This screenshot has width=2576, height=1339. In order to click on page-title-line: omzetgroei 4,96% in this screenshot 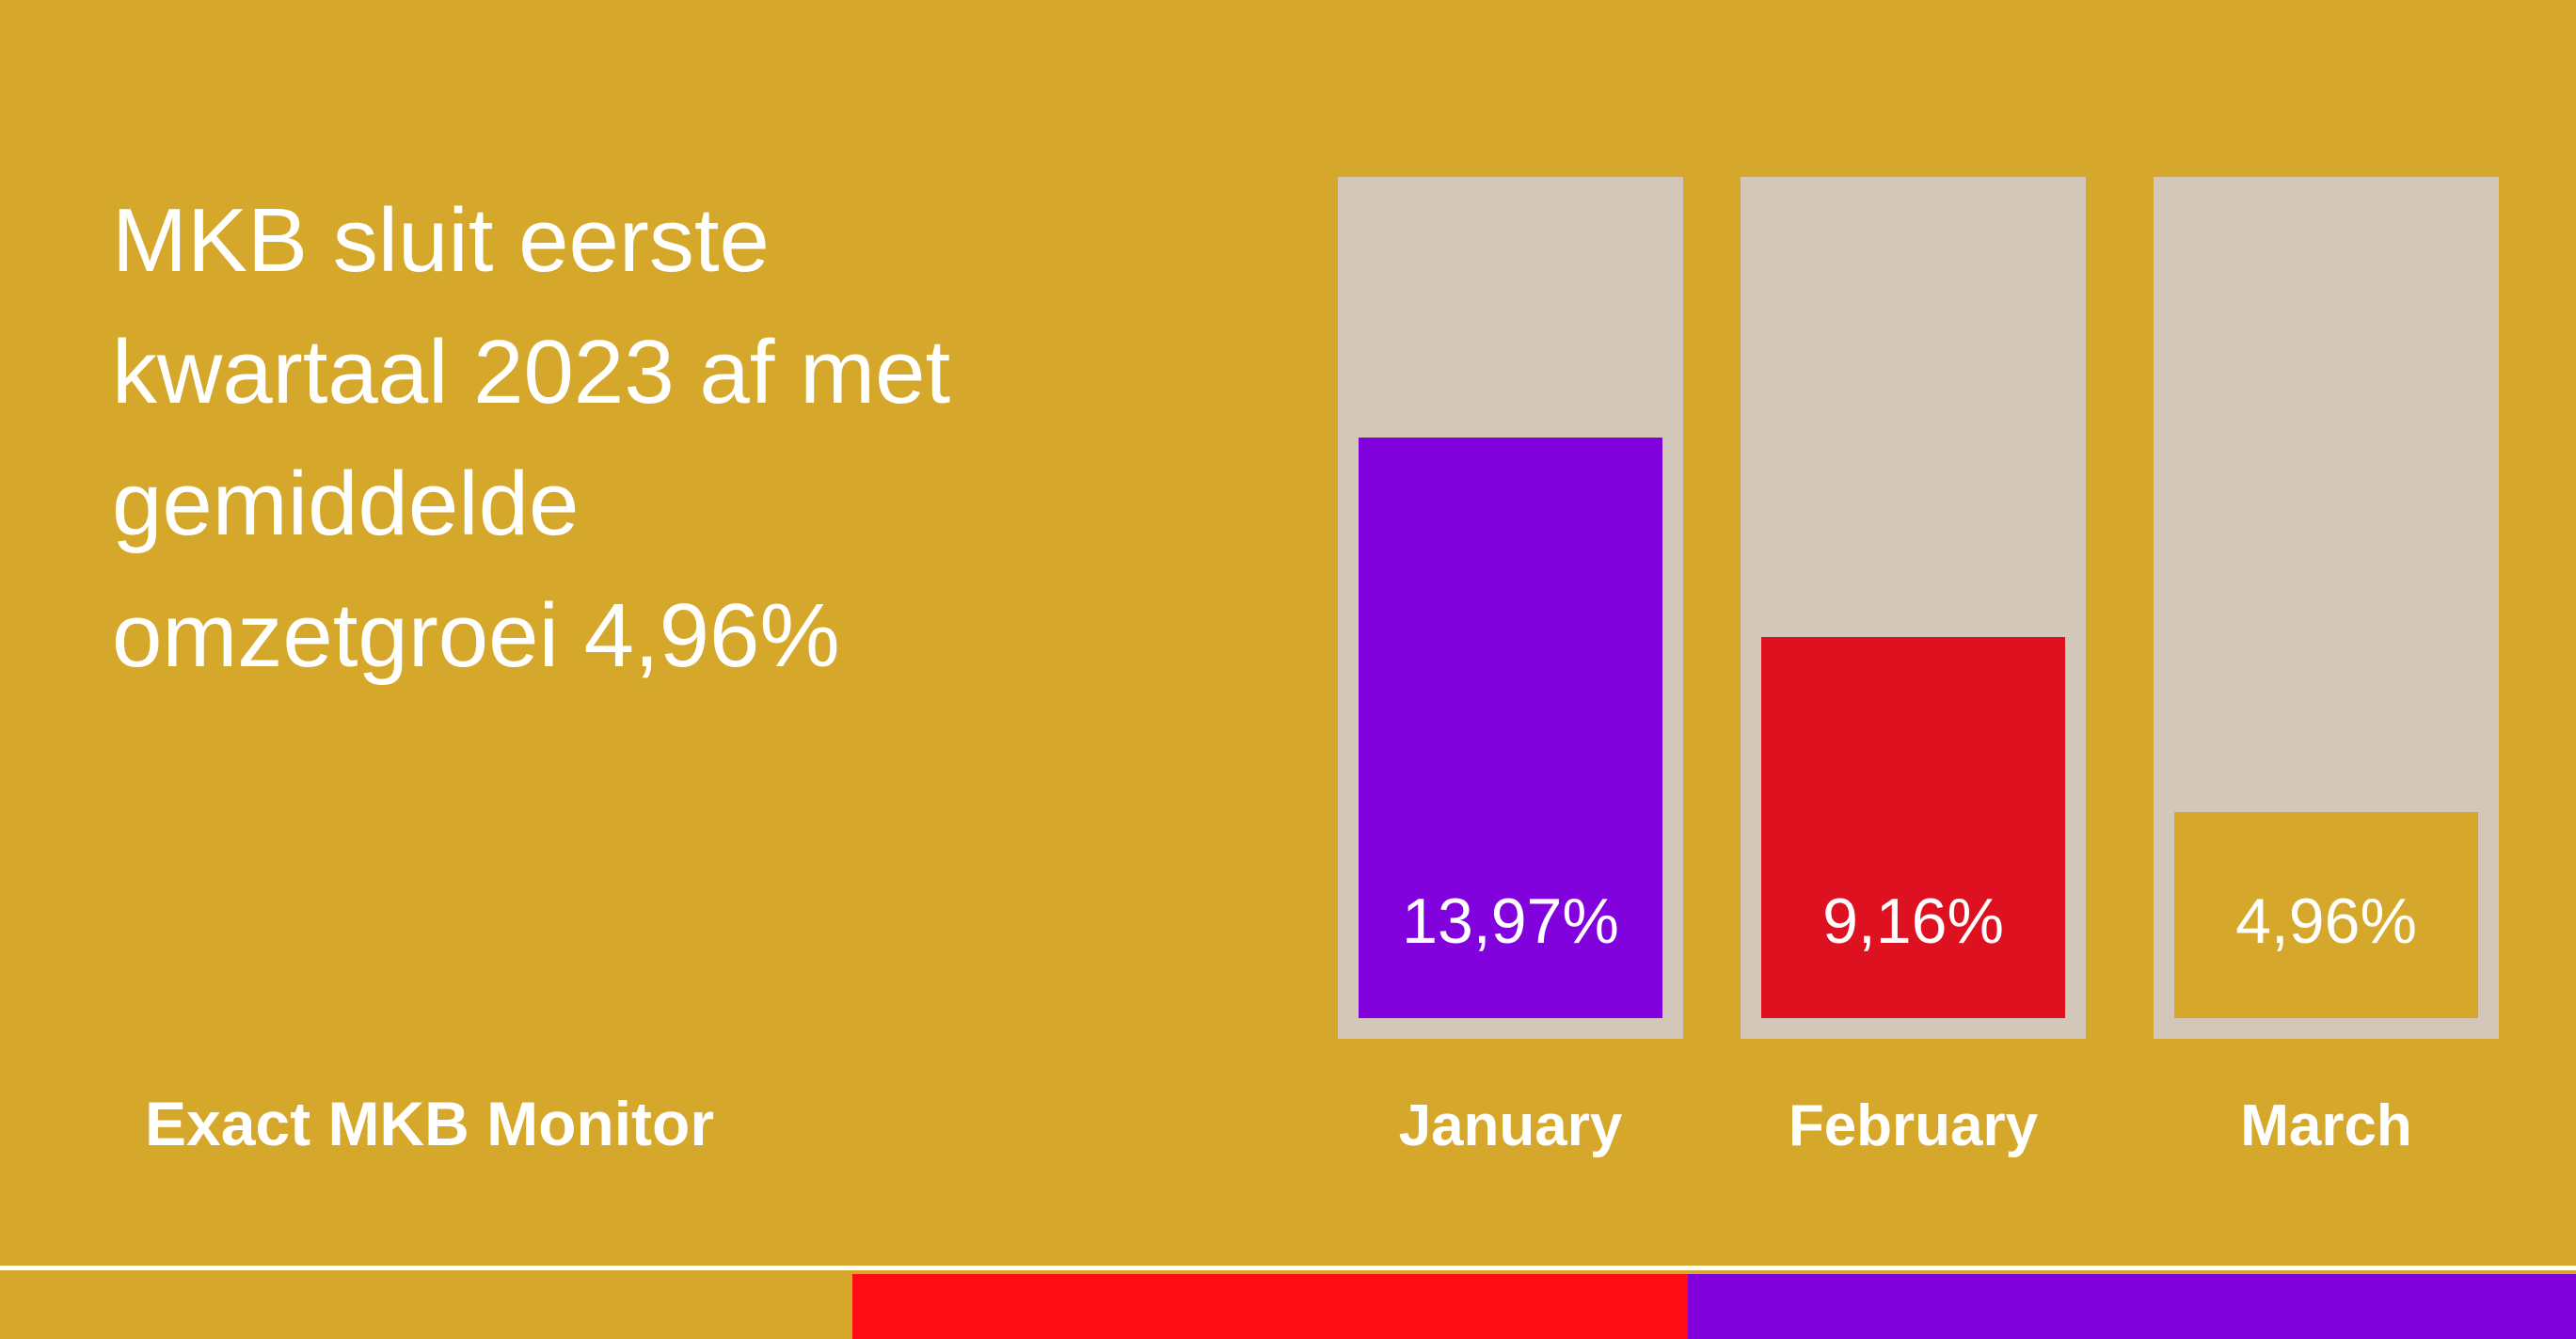, I will do `click(476, 636)`.